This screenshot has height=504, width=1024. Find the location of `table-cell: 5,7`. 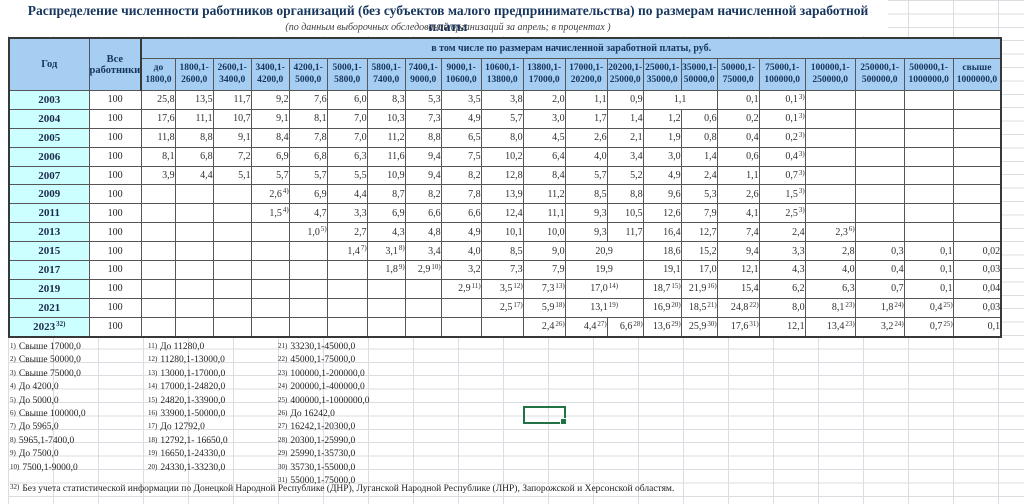

table-cell: 5,7 is located at coordinates (308, 175).